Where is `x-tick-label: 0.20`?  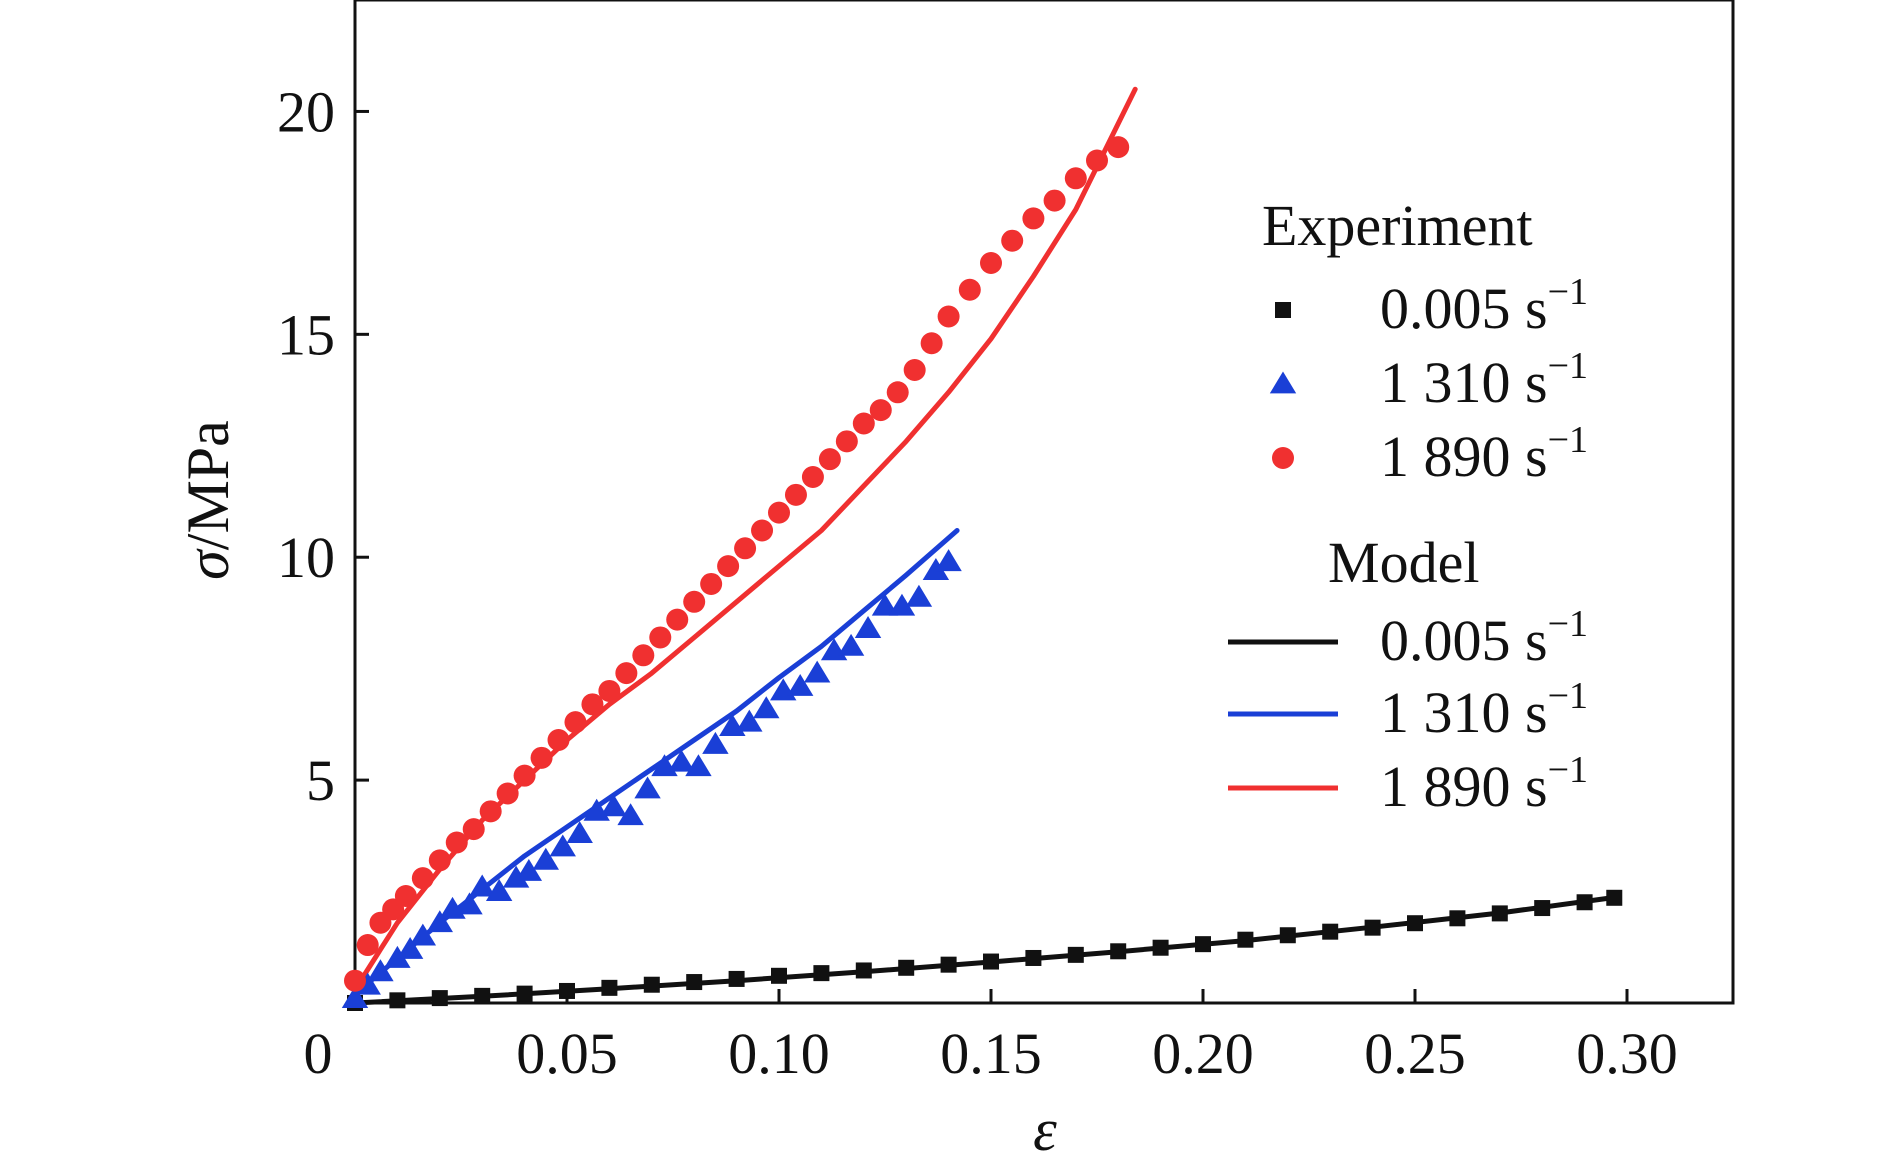
x-tick-label: 0.20 is located at coordinates (1203, 1053).